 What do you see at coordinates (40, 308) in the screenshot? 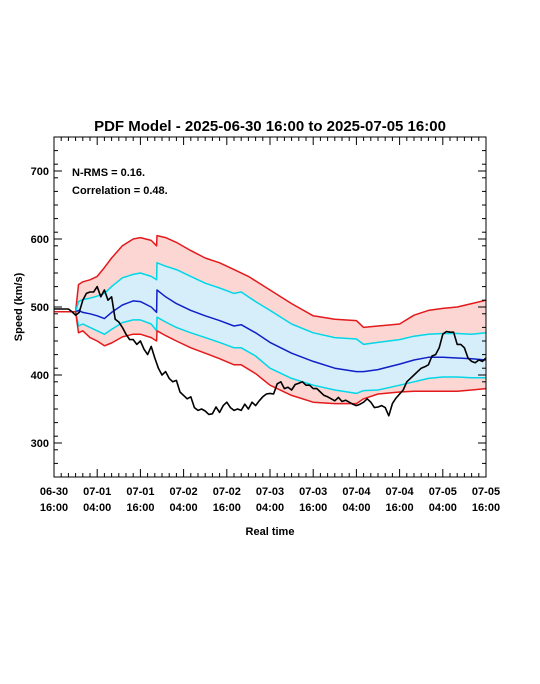
I see `y-tick-label: 500` at bounding box center [40, 308].